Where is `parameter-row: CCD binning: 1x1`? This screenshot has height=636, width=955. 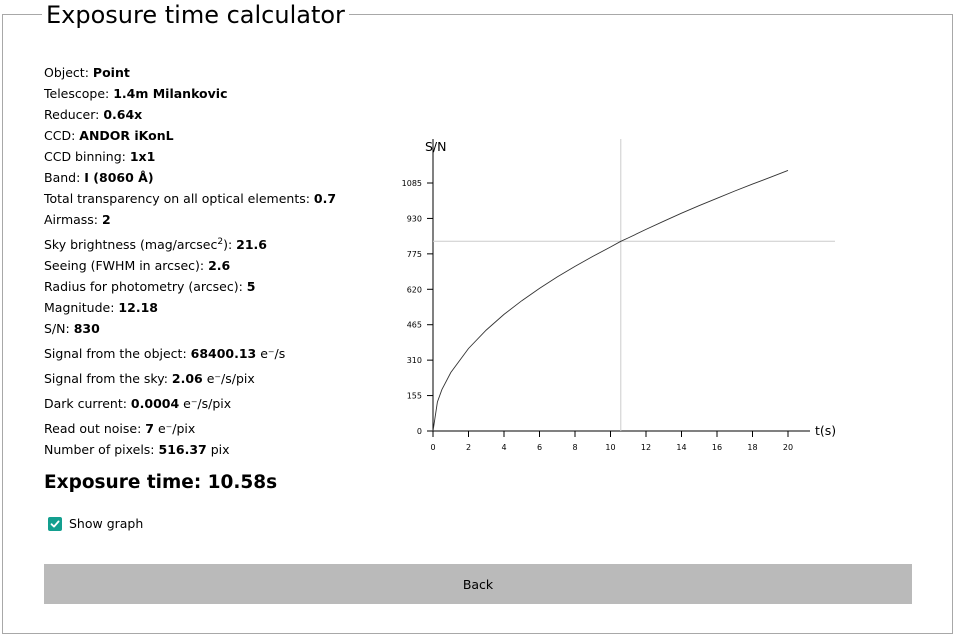 parameter-row: CCD binning: 1x1 is located at coordinates (99, 157).